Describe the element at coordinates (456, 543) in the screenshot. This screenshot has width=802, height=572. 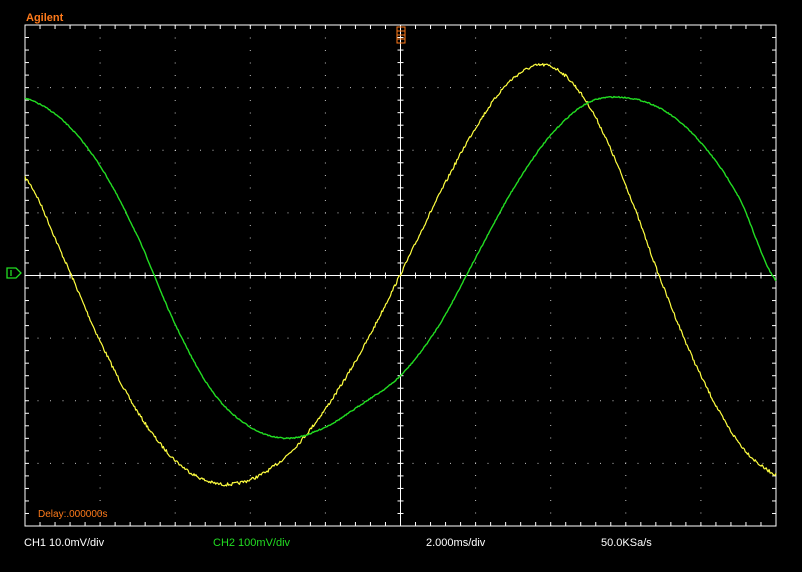
I see `timebase-label: 2.000ms/div` at that location.